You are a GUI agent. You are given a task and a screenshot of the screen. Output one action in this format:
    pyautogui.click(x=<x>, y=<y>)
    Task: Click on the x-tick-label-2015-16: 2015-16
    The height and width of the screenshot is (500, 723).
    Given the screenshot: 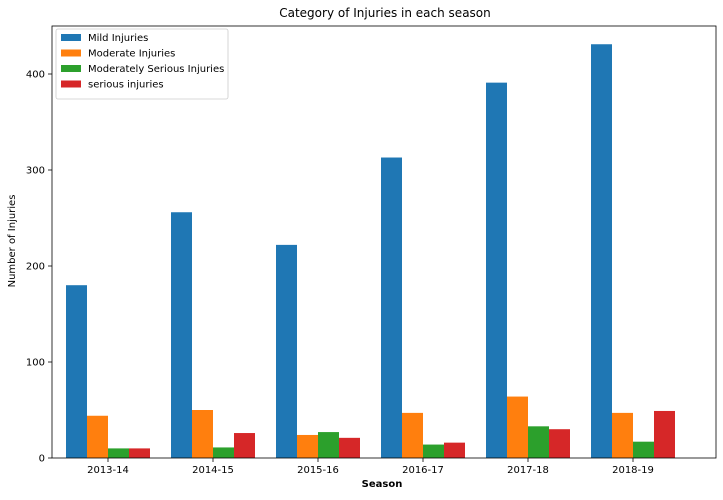 What is the action you would take?
    pyautogui.click(x=318, y=470)
    